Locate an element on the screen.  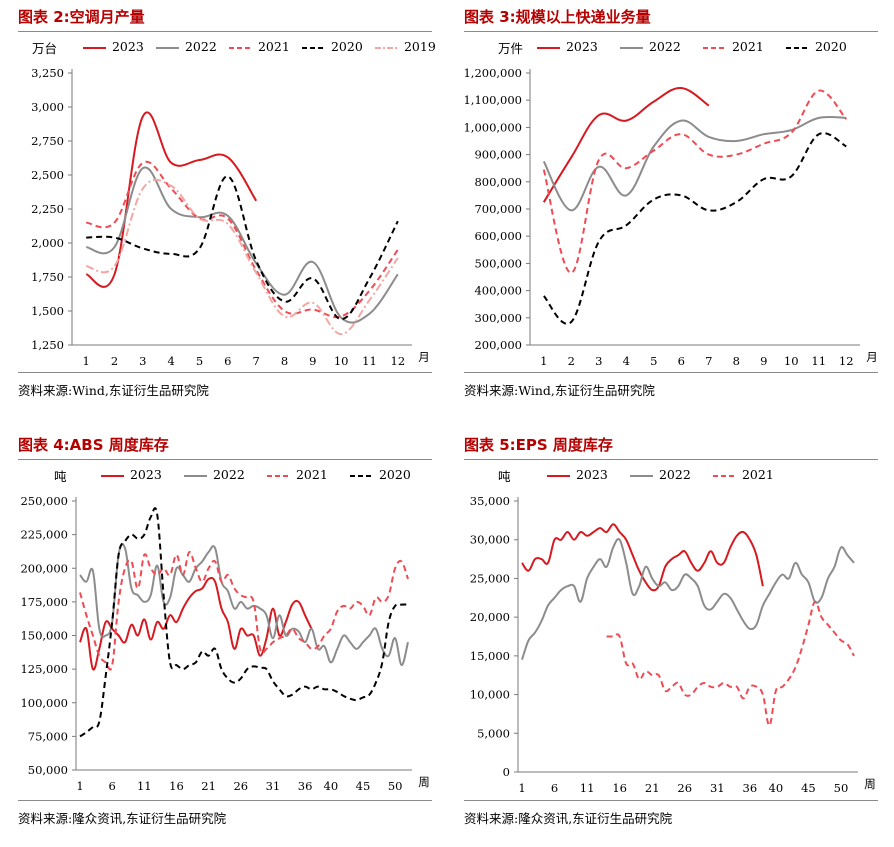
y-tick-label: 225,000 is located at coordinates (44, 535).